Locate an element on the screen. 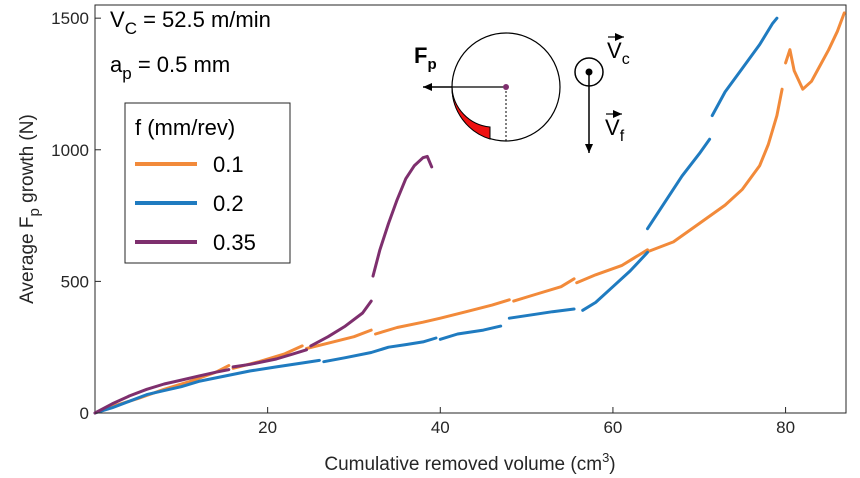 The width and height of the screenshot is (860, 478). x-axis-label: Cumulative removed volume (cm3) is located at coordinates (469, 462).